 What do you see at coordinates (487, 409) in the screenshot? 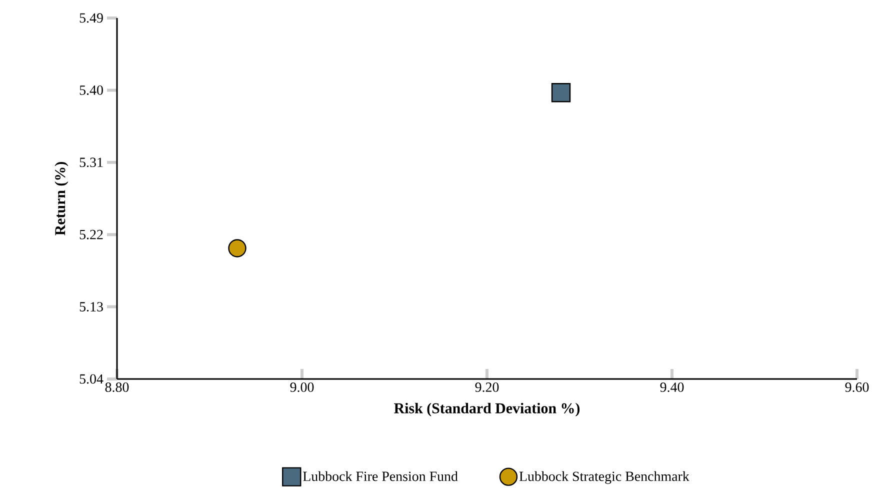
I see `x-axis-title: Risk (Standard Deviation %)` at bounding box center [487, 409].